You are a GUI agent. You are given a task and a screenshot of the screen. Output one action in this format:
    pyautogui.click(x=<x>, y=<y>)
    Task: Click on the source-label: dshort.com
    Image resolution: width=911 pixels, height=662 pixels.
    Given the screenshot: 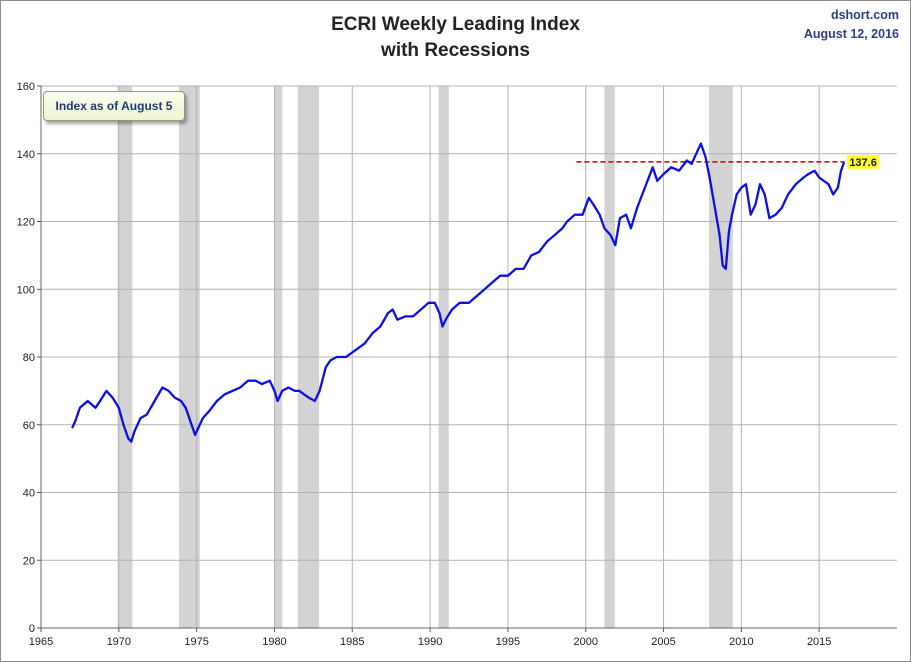 What is the action you would take?
    pyautogui.click(x=864, y=15)
    